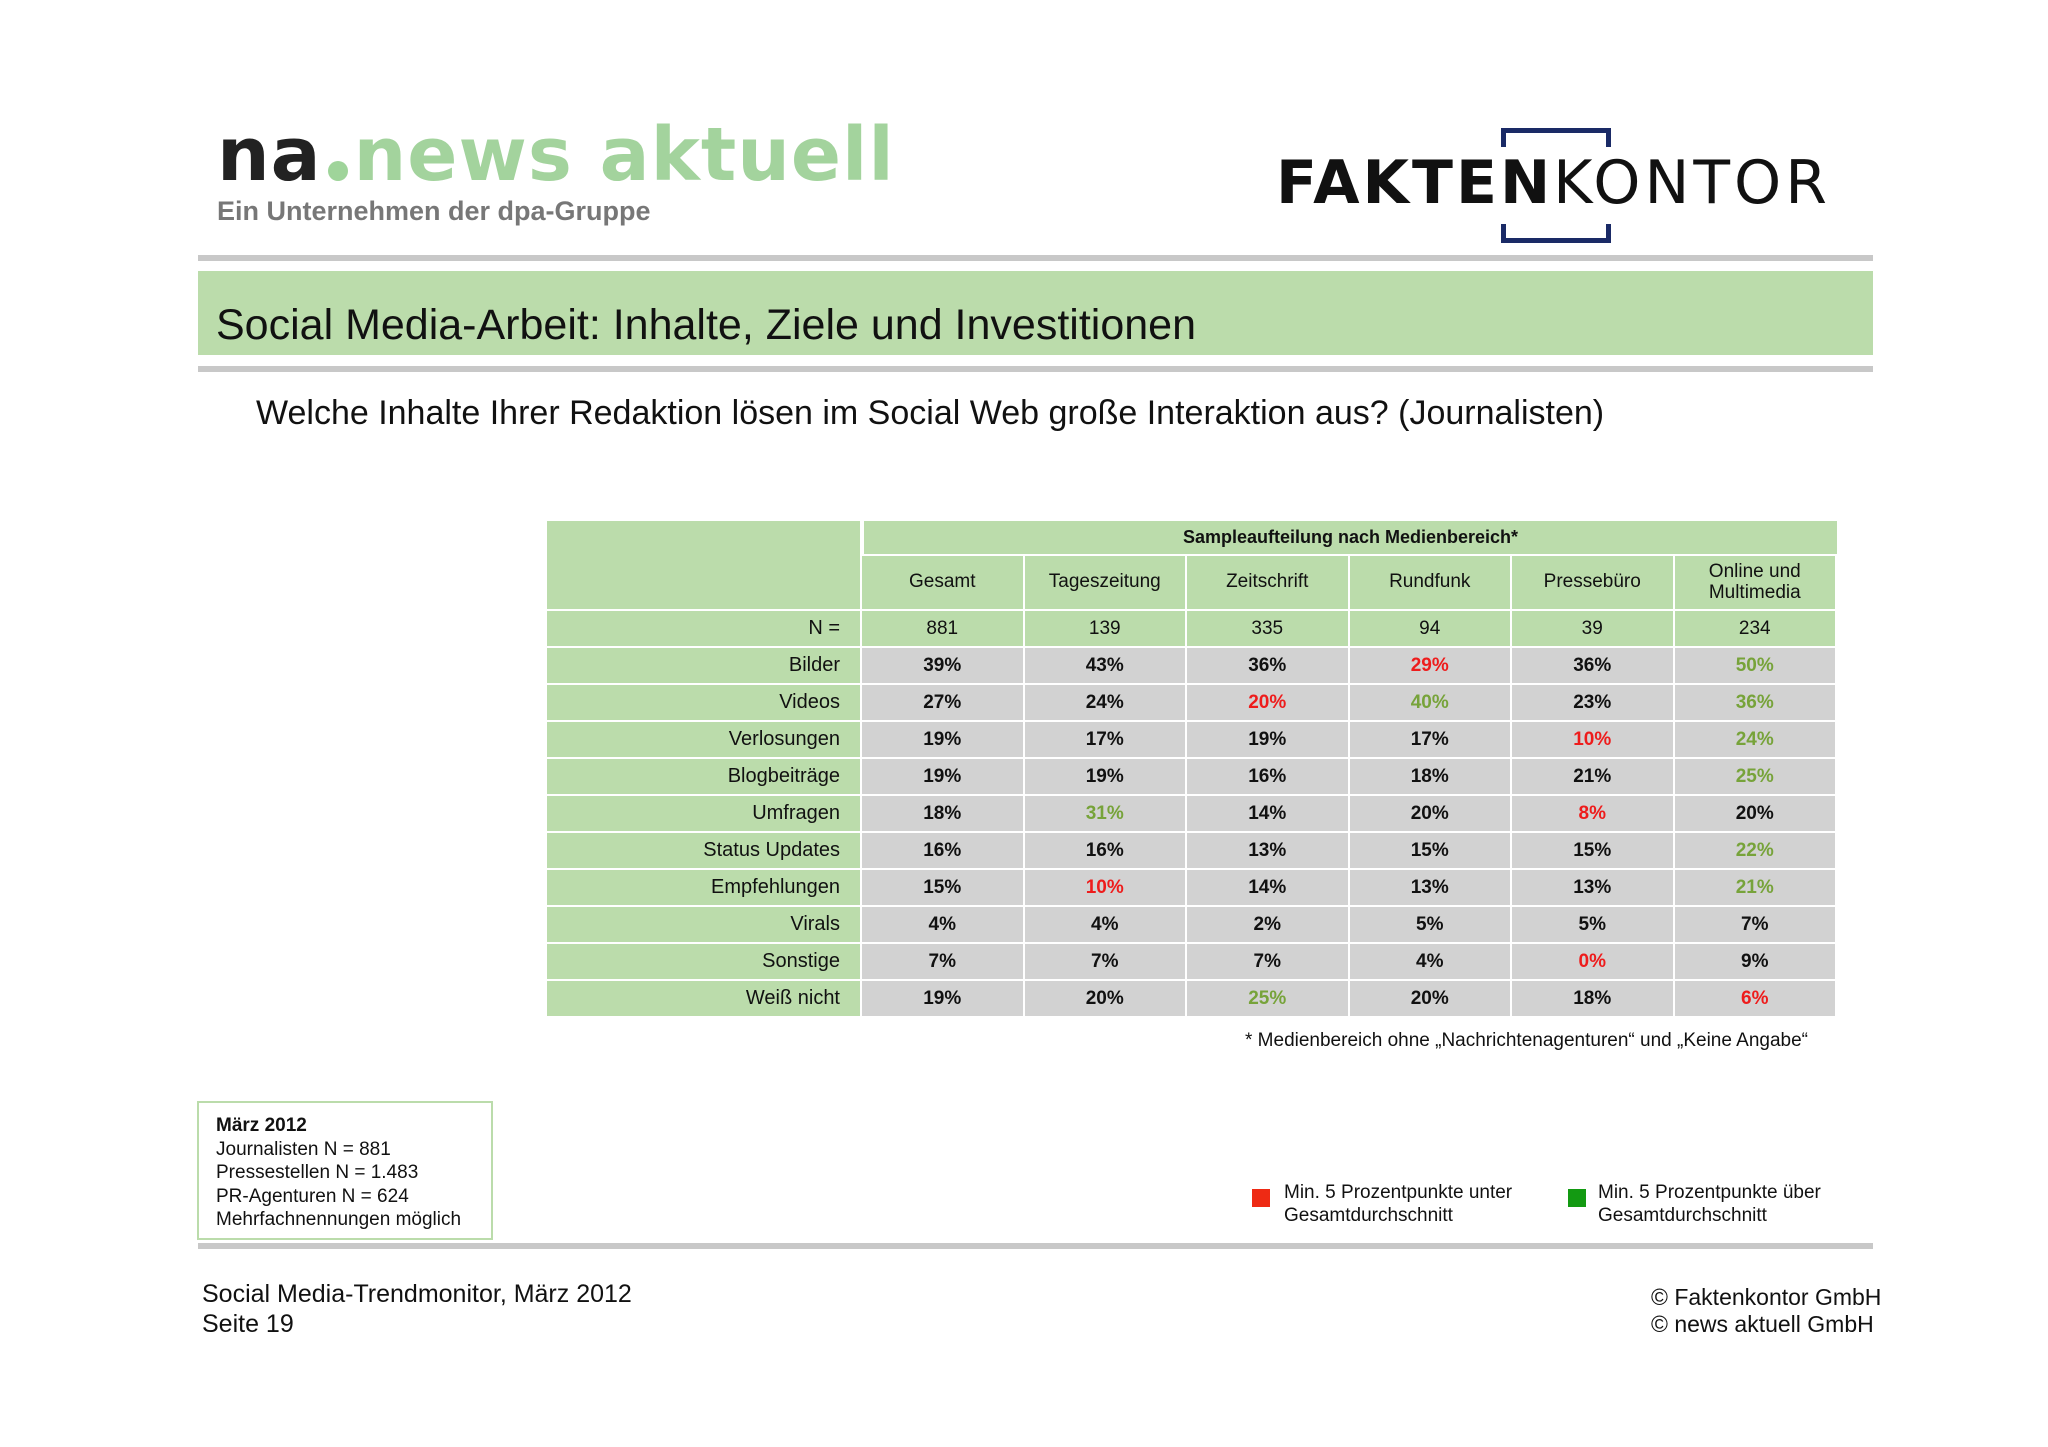 The width and height of the screenshot is (2048, 1447). What do you see at coordinates (1593, 740) in the screenshot?
I see `value-cell: 10%` at bounding box center [1593, 740].